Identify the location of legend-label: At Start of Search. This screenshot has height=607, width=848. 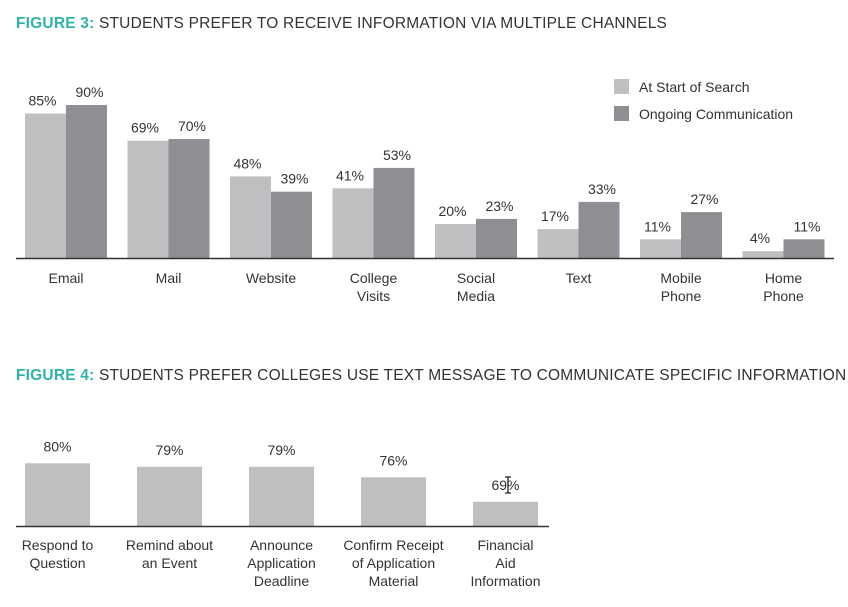
(694, 87).